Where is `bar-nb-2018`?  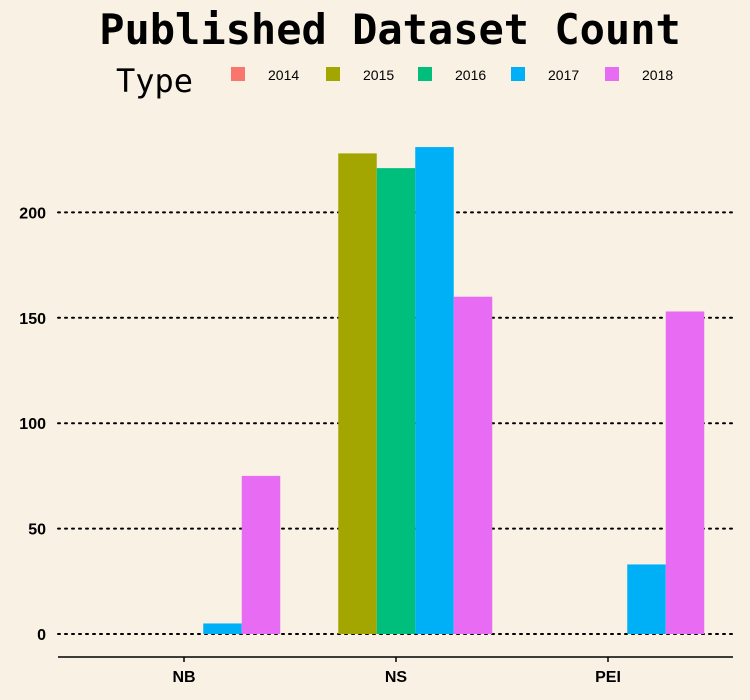 bar-nb-2018 is located at coordinates (261, 554).